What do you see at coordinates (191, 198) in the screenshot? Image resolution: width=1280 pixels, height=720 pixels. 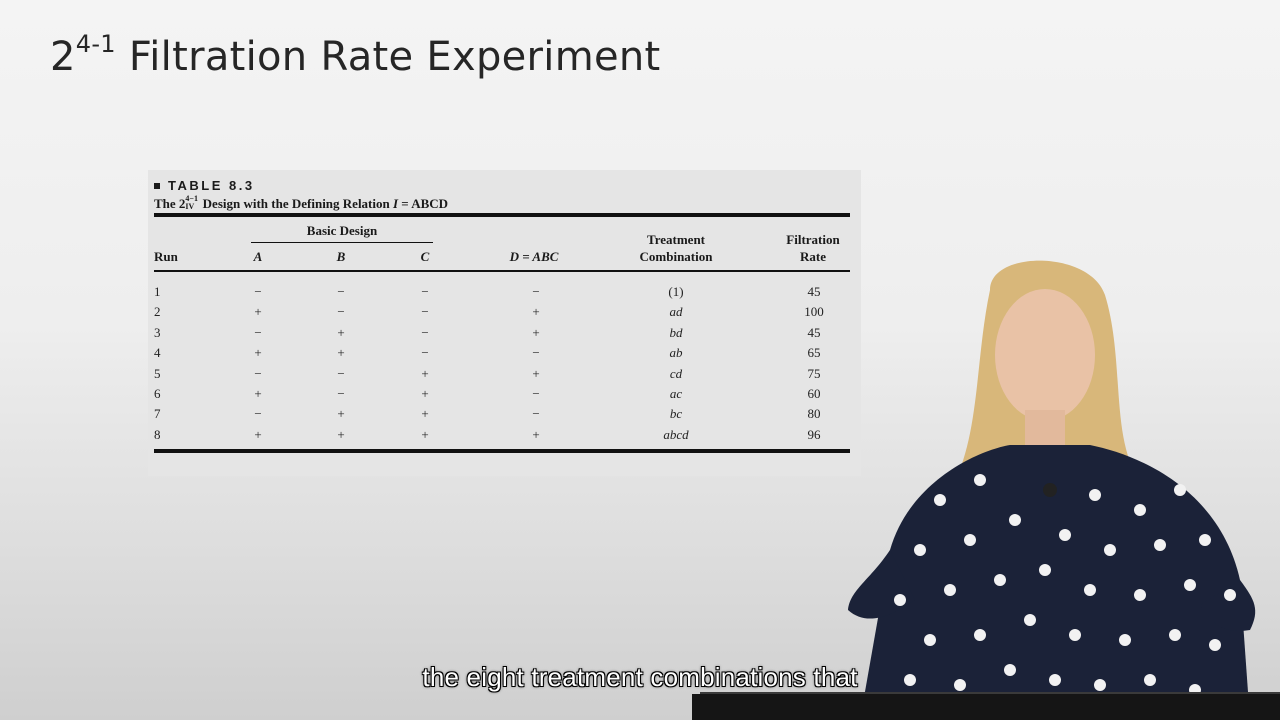 I see `caption-sup: 4−1` at bounding box center [191, 198].